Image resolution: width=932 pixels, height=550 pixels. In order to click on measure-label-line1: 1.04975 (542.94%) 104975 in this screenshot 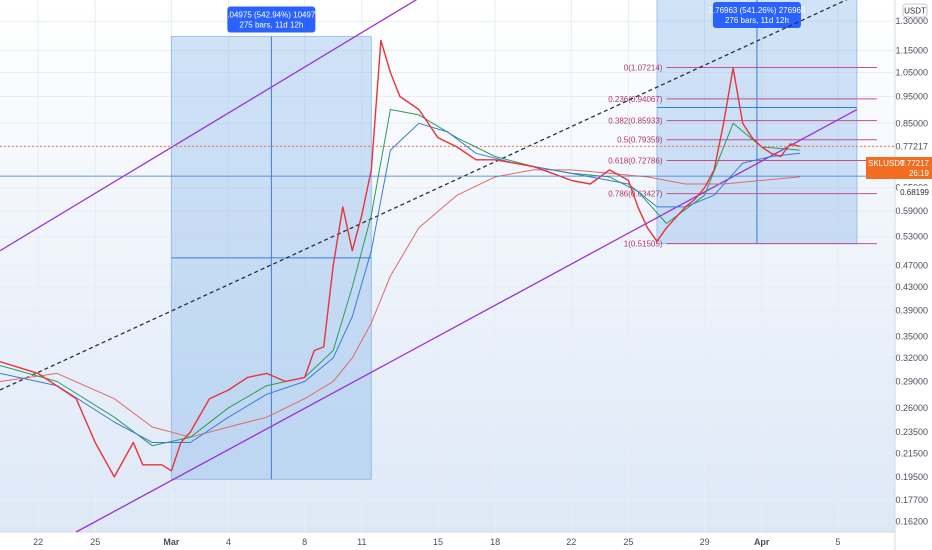, I will do `click(272, 14)`.